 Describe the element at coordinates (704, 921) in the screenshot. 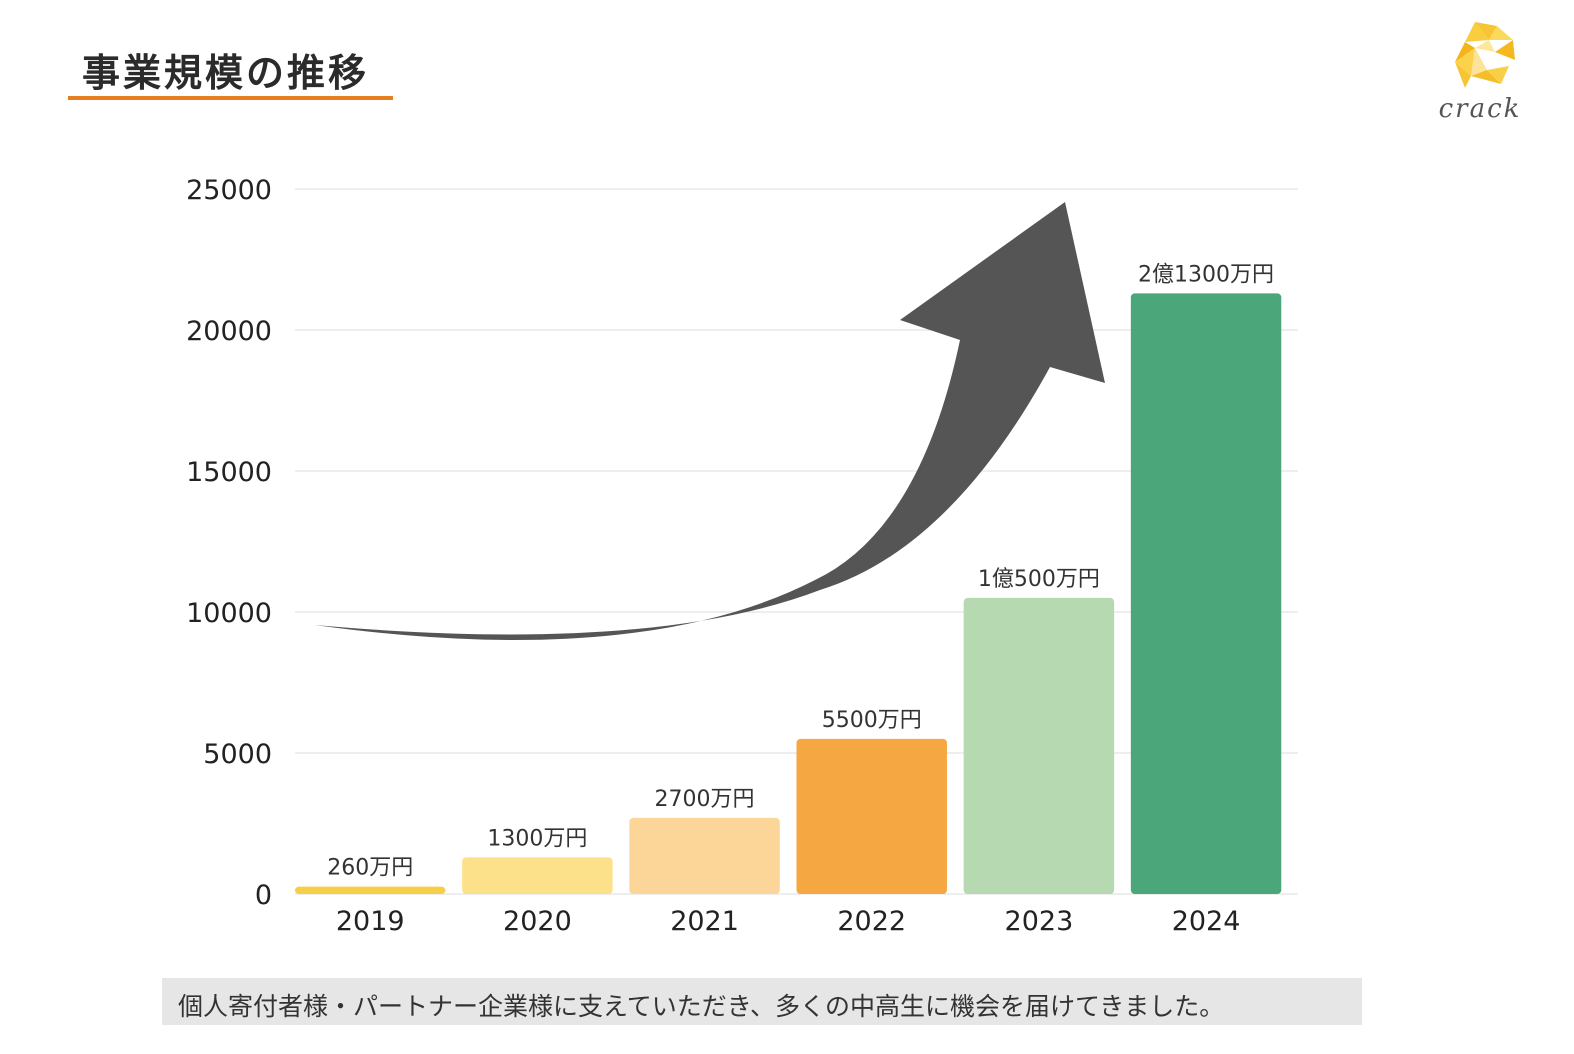

I see `x-tick-label-2021: 2021` at that location.